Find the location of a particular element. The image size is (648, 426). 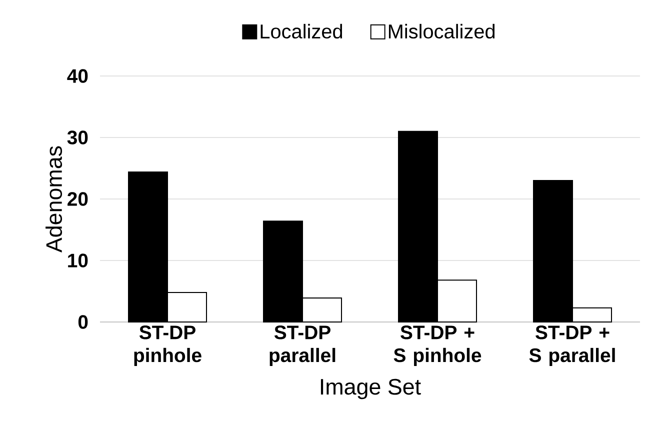

y-tick-label: 0 is located at coordinates (83, 322).